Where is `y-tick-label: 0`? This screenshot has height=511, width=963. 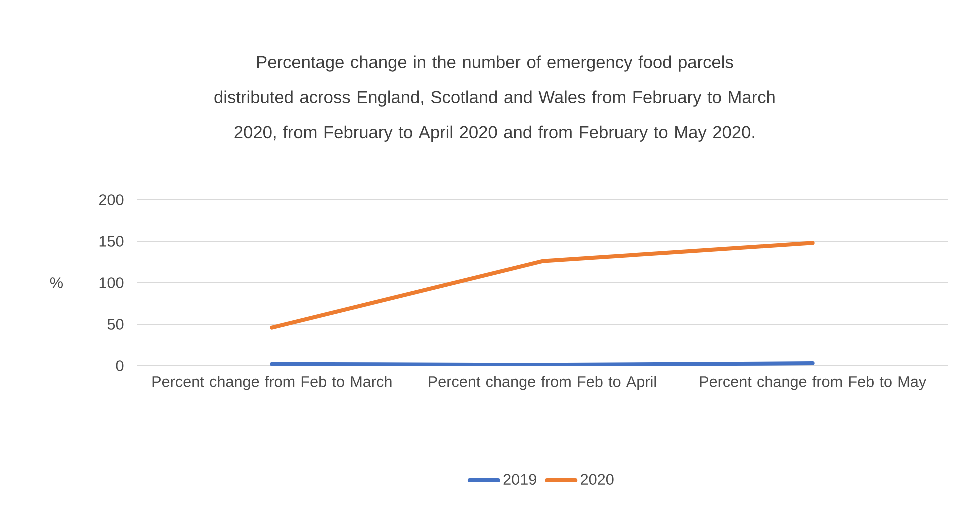 y-tick-label: 0 is located at coordinates (120, 366).